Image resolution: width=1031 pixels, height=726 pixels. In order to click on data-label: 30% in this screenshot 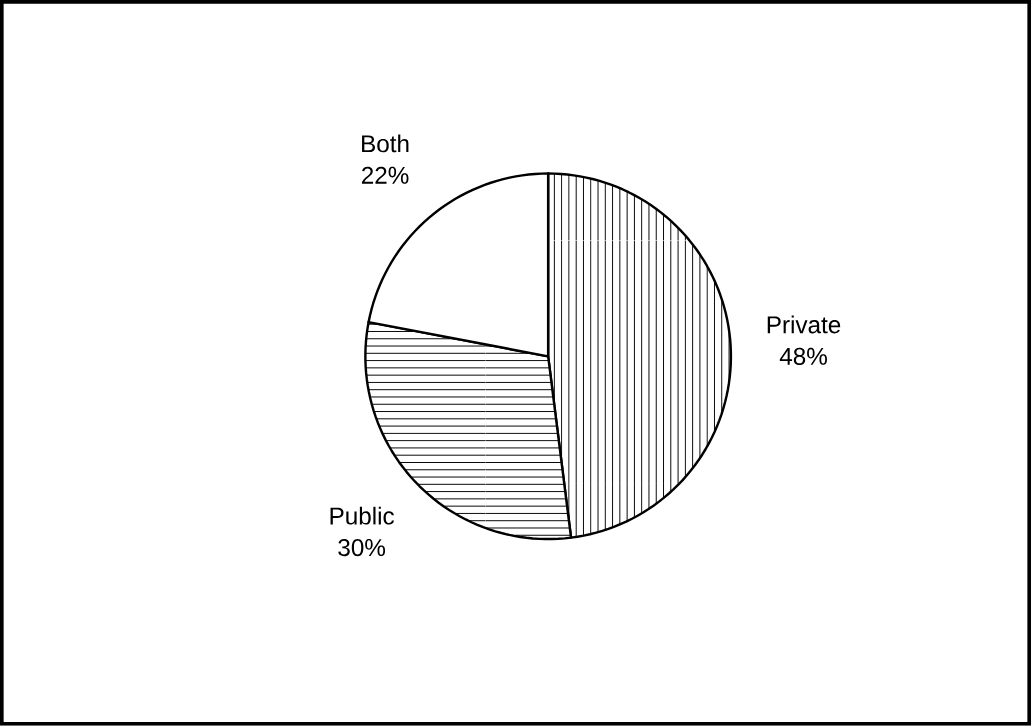, I will do `click(362, 548)`.